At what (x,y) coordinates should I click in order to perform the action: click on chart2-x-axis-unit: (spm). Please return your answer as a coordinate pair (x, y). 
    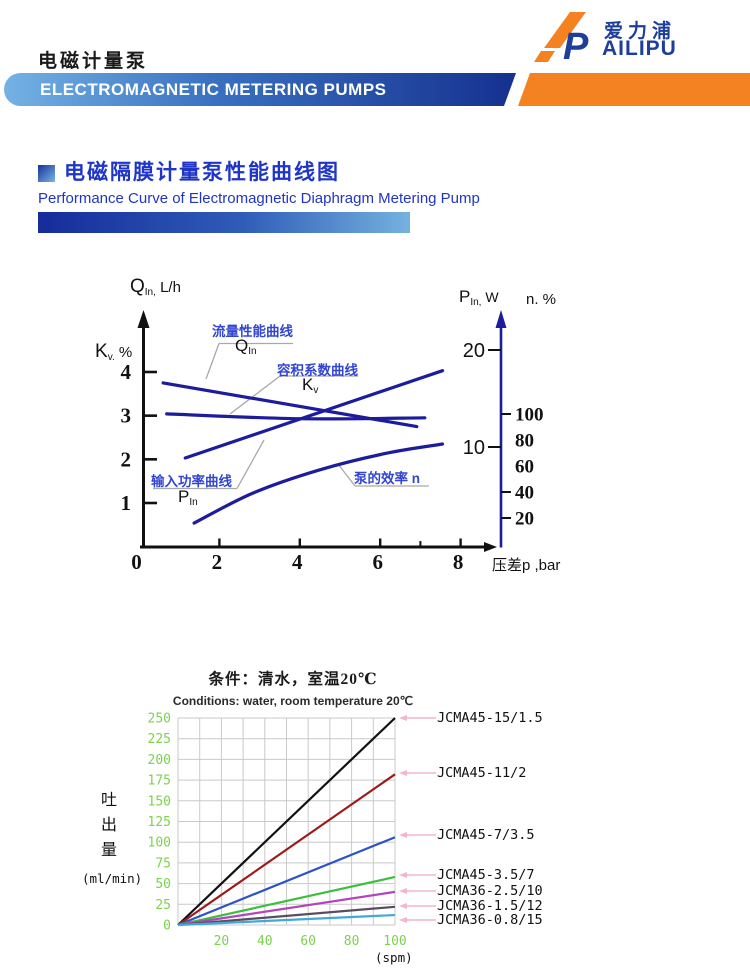
    Looking at the image, I should click on (394, 957).